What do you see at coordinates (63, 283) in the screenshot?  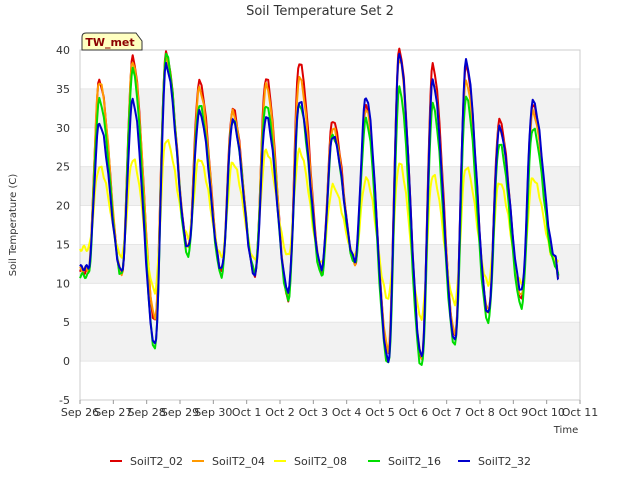 I see `y-tick-label: 10` at bounding box center [63, 283].